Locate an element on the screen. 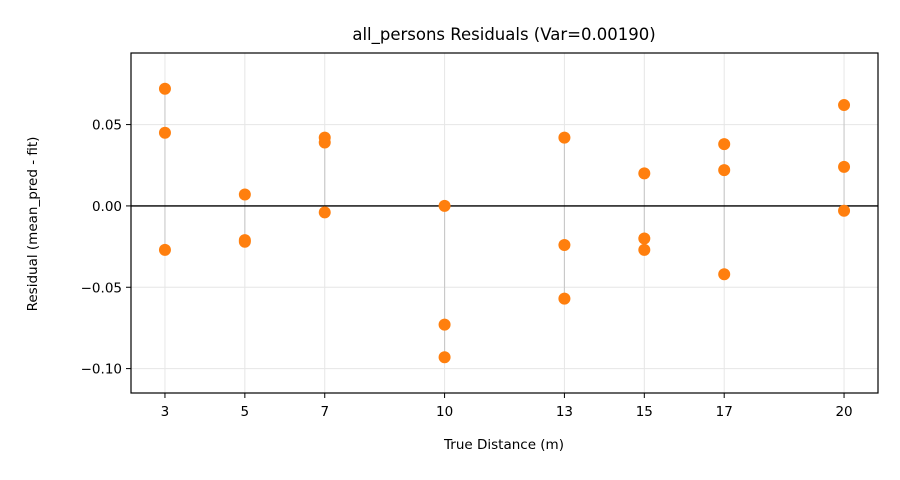 The width and height of the screenshot is (900, 480). y-axis-ticks: 0.05 0.00 −0.05 −0.10 is located at coordinates (106, 248).